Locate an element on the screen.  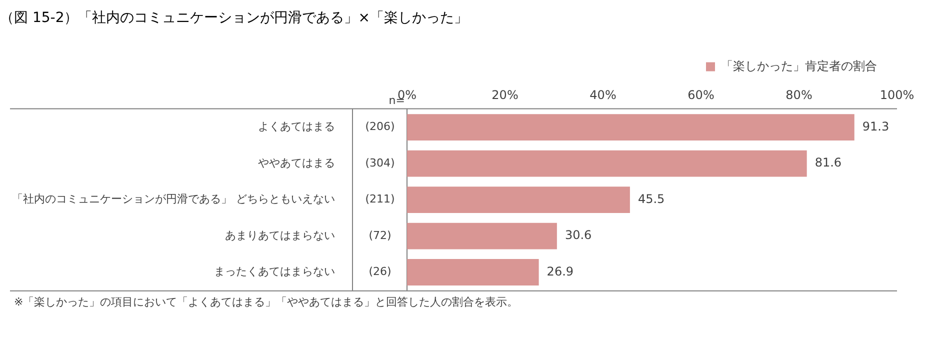
text: (72) is located at coordinates (380, 235).